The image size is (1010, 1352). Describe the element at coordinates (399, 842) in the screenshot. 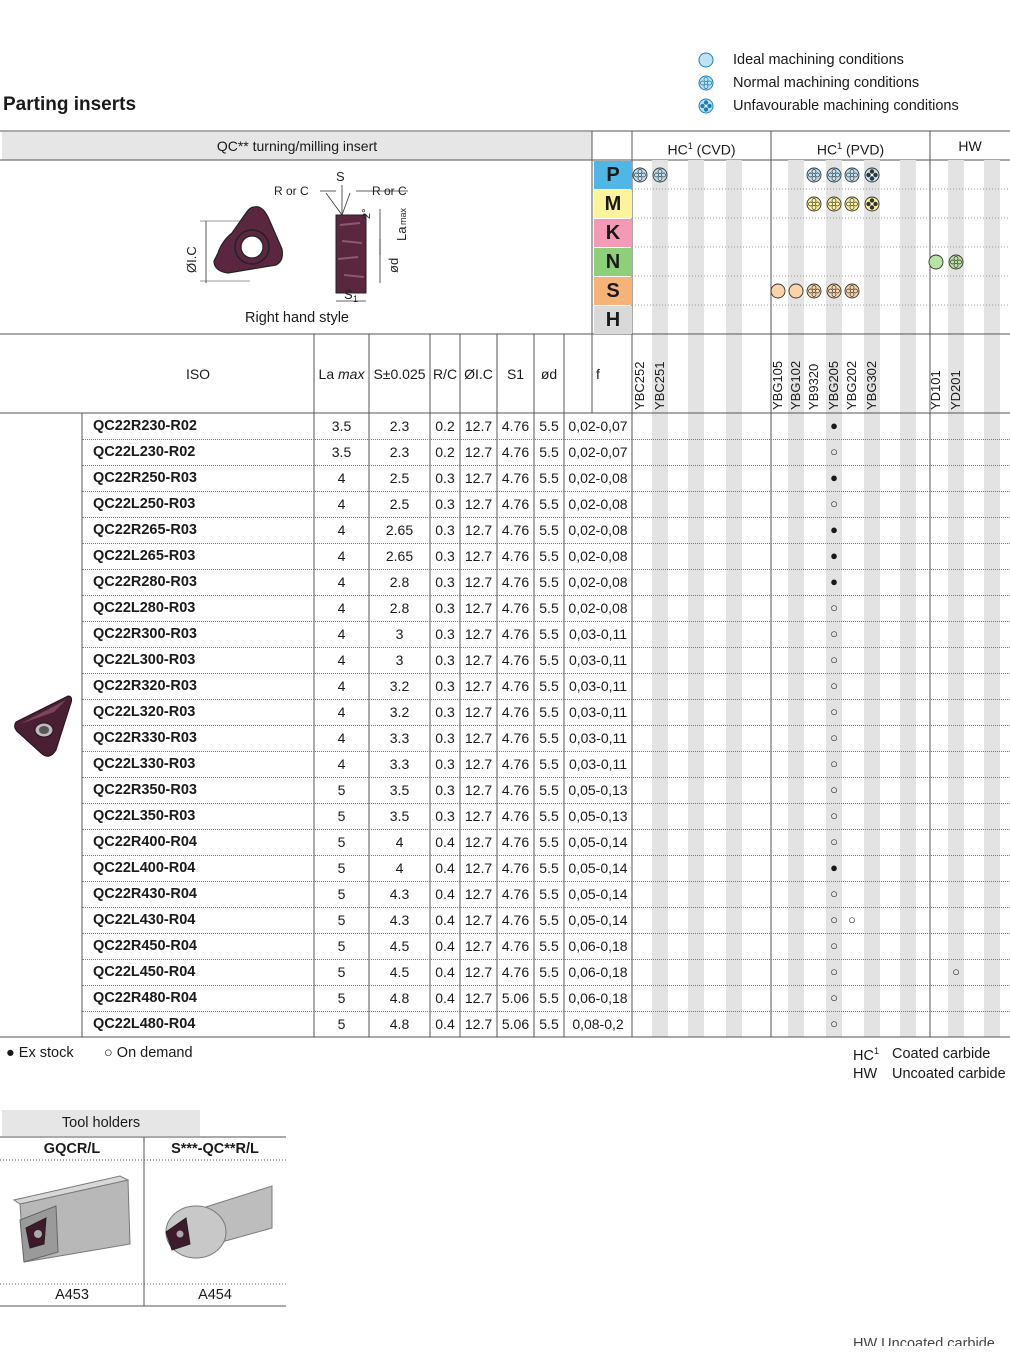

I see `cell-s: 4` at that location.